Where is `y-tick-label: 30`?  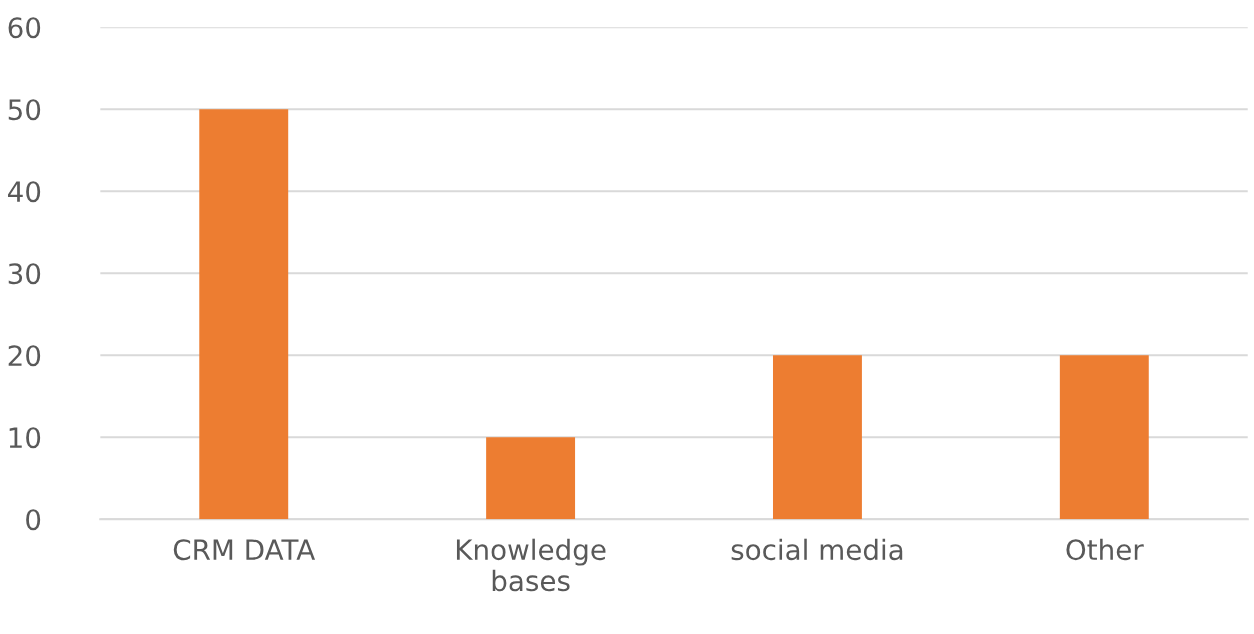 y-tick-label: 30 is located at coordinates (24, 274).